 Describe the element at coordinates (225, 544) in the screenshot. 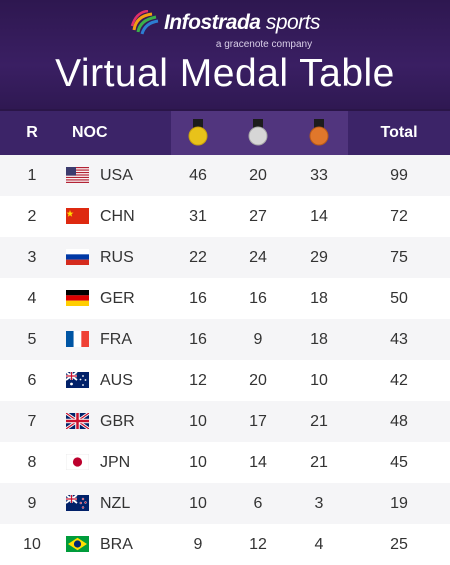

I see `table-row: 10 BRA 9 12 4 25` at that location.